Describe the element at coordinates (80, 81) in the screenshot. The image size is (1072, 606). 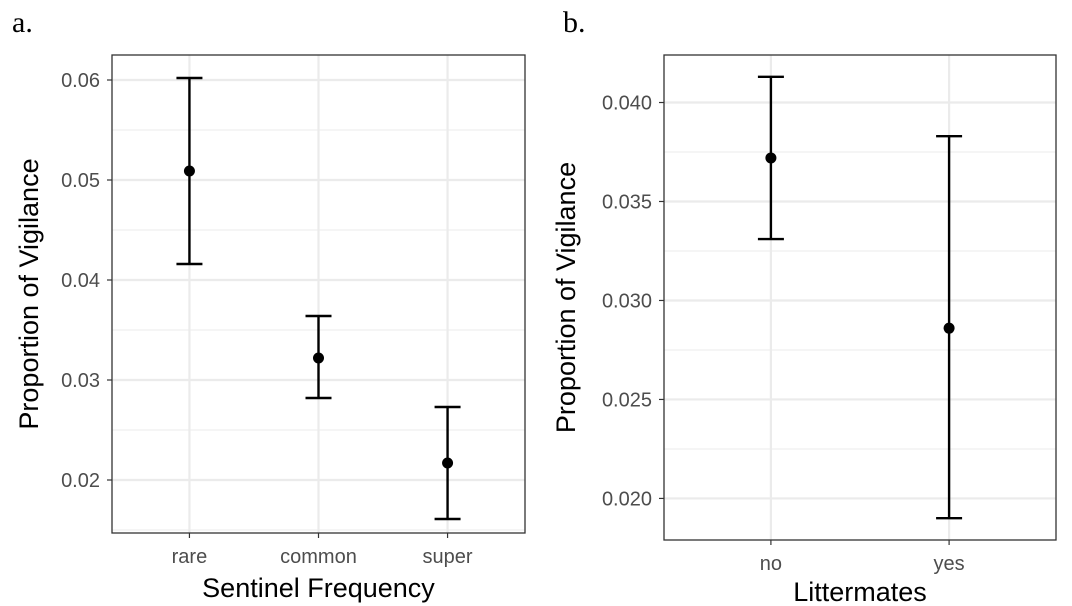
I see `y-tick-label: 0.06` at that location.